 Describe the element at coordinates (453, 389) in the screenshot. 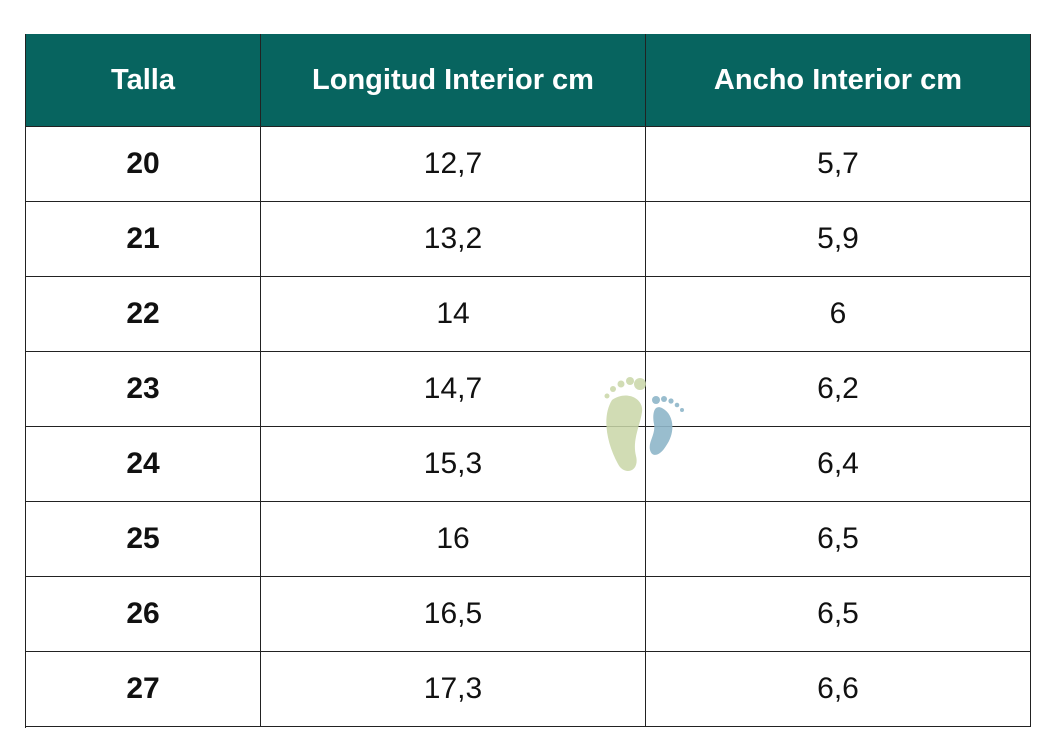

I see `value-cell: 14,7` at that location.